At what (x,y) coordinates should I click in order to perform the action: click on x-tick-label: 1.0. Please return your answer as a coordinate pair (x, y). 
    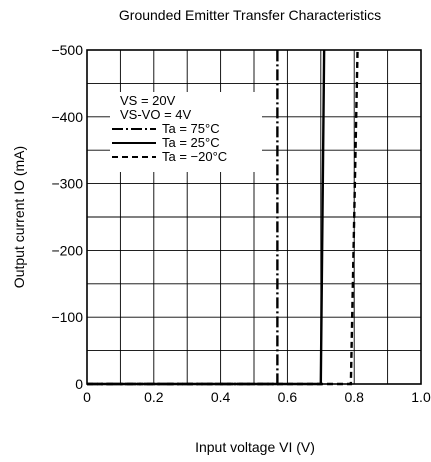
    Looking at the image, I should click on (421, 397).